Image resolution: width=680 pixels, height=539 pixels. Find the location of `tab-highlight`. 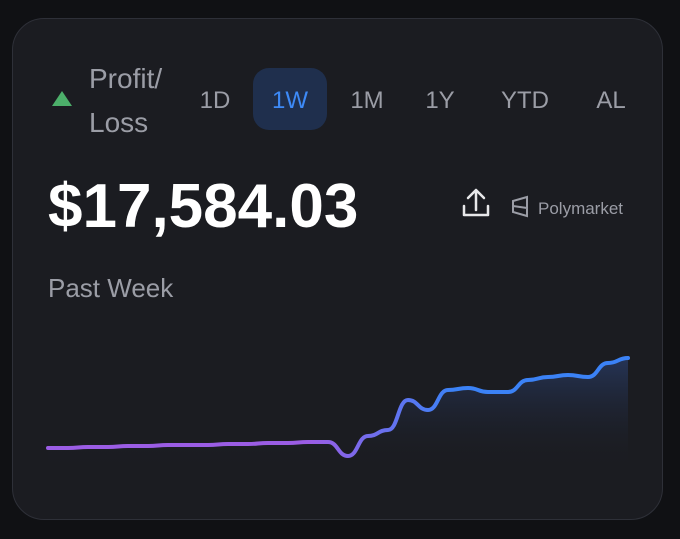

tab-highlight is located at coordinates (290, 99).